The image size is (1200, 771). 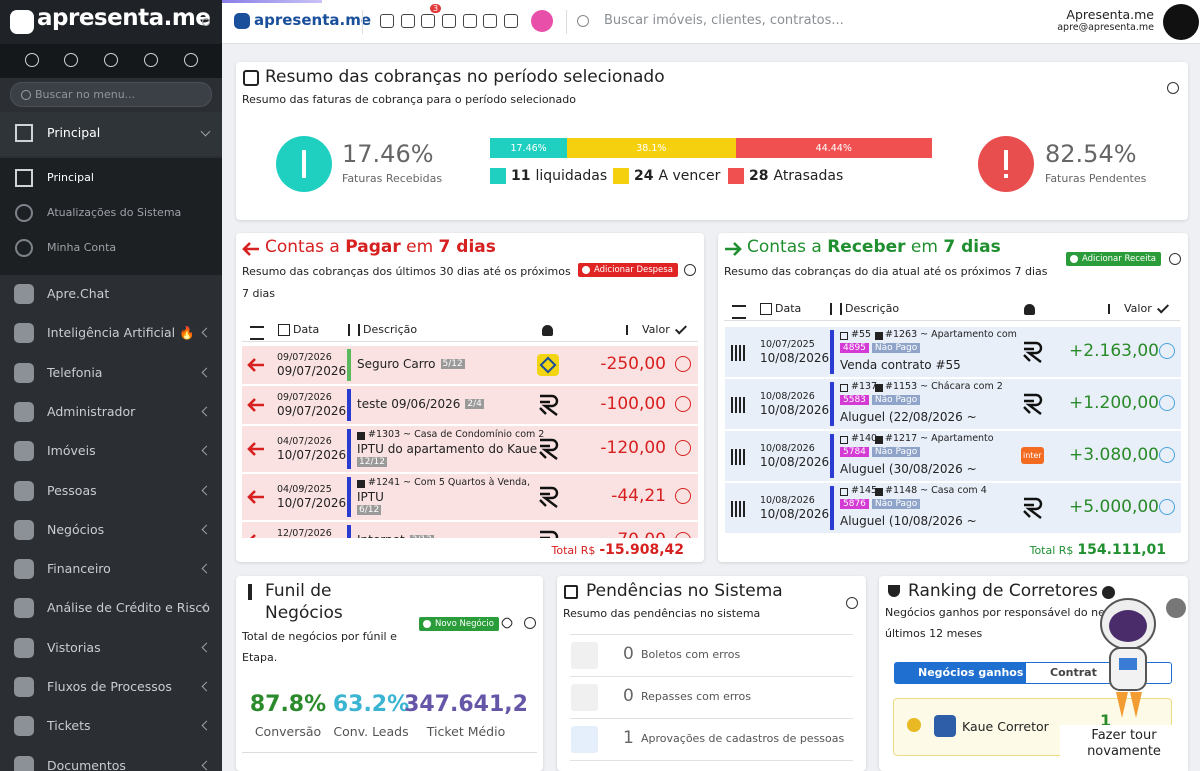 What do you see at coordinates (109, 686) in the screenshot?
I see `menu-item: Fluxos de Processos` at bounding box center [109, 686].